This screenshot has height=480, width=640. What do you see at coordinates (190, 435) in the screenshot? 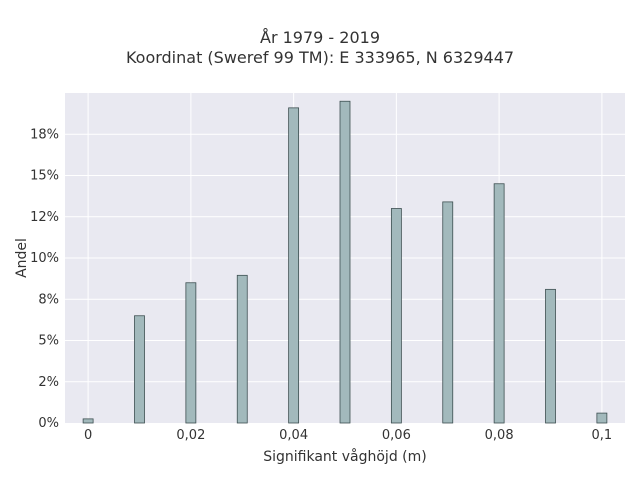
I see `x-tick-label: 0,02` at bounding box center [190, 435].